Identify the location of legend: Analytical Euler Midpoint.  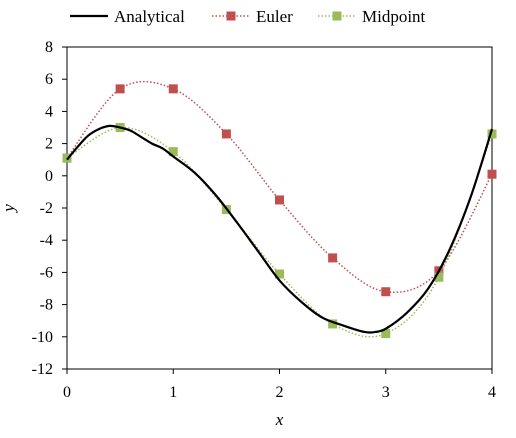
(248, 16).